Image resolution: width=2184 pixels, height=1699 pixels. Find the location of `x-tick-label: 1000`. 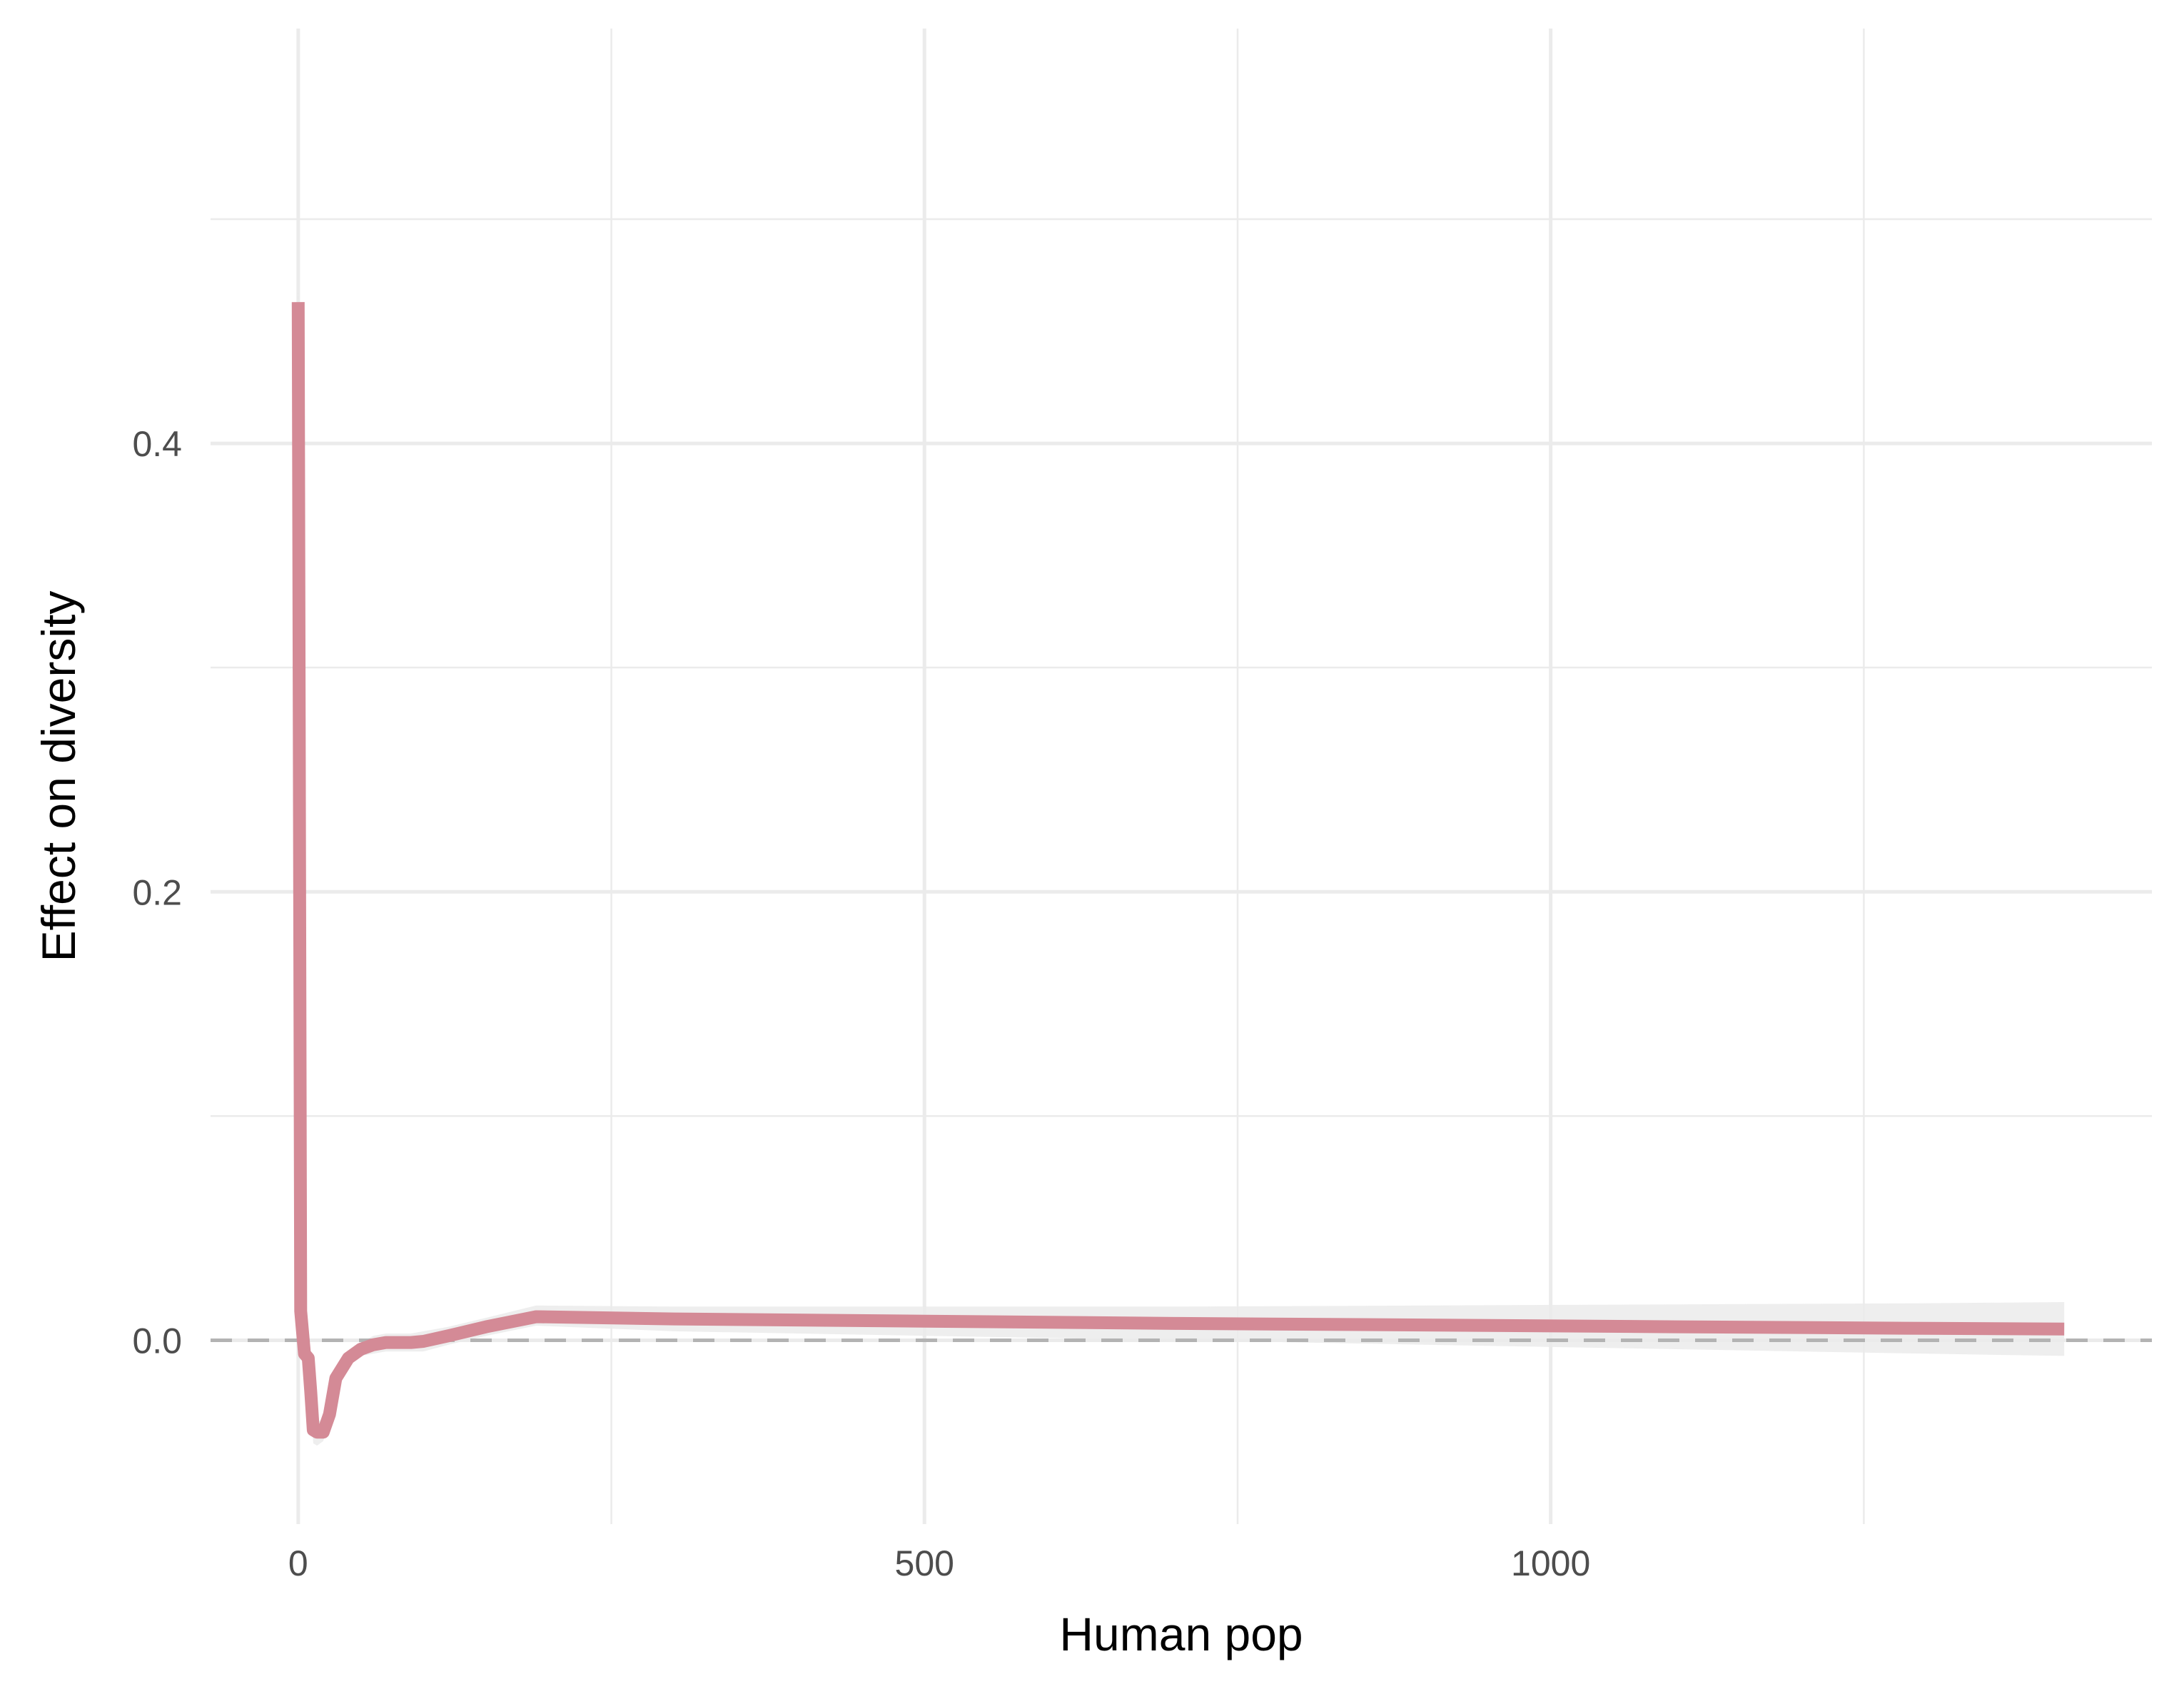

x-tick-label: 1000 is located at coordinates (1550, 1563).